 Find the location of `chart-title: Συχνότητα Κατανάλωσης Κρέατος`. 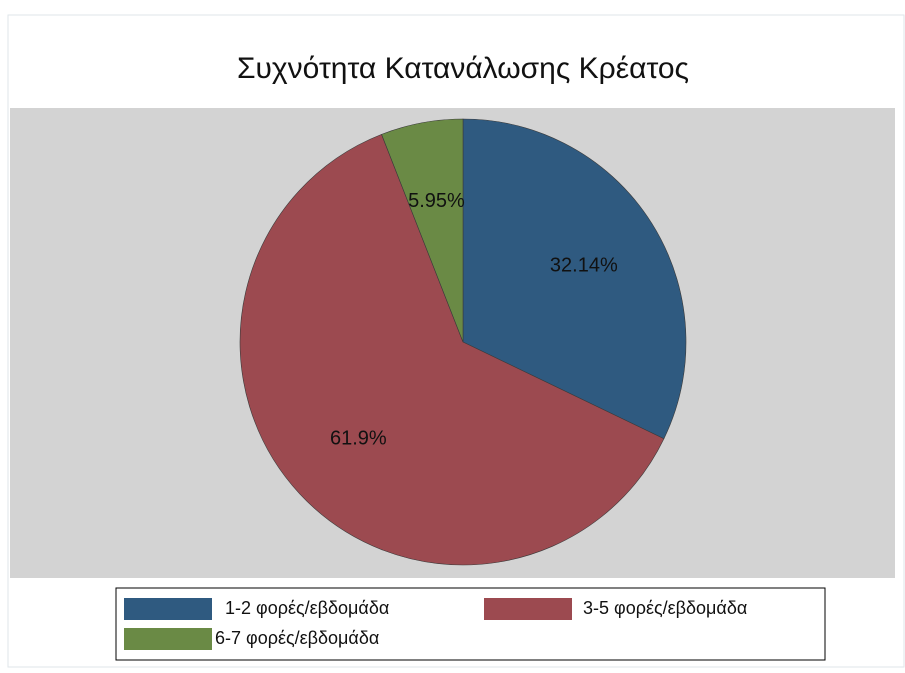

chart-title: Συχνότητα Κατανάλωσης Κρέατος is located at coordinates (463, 68).